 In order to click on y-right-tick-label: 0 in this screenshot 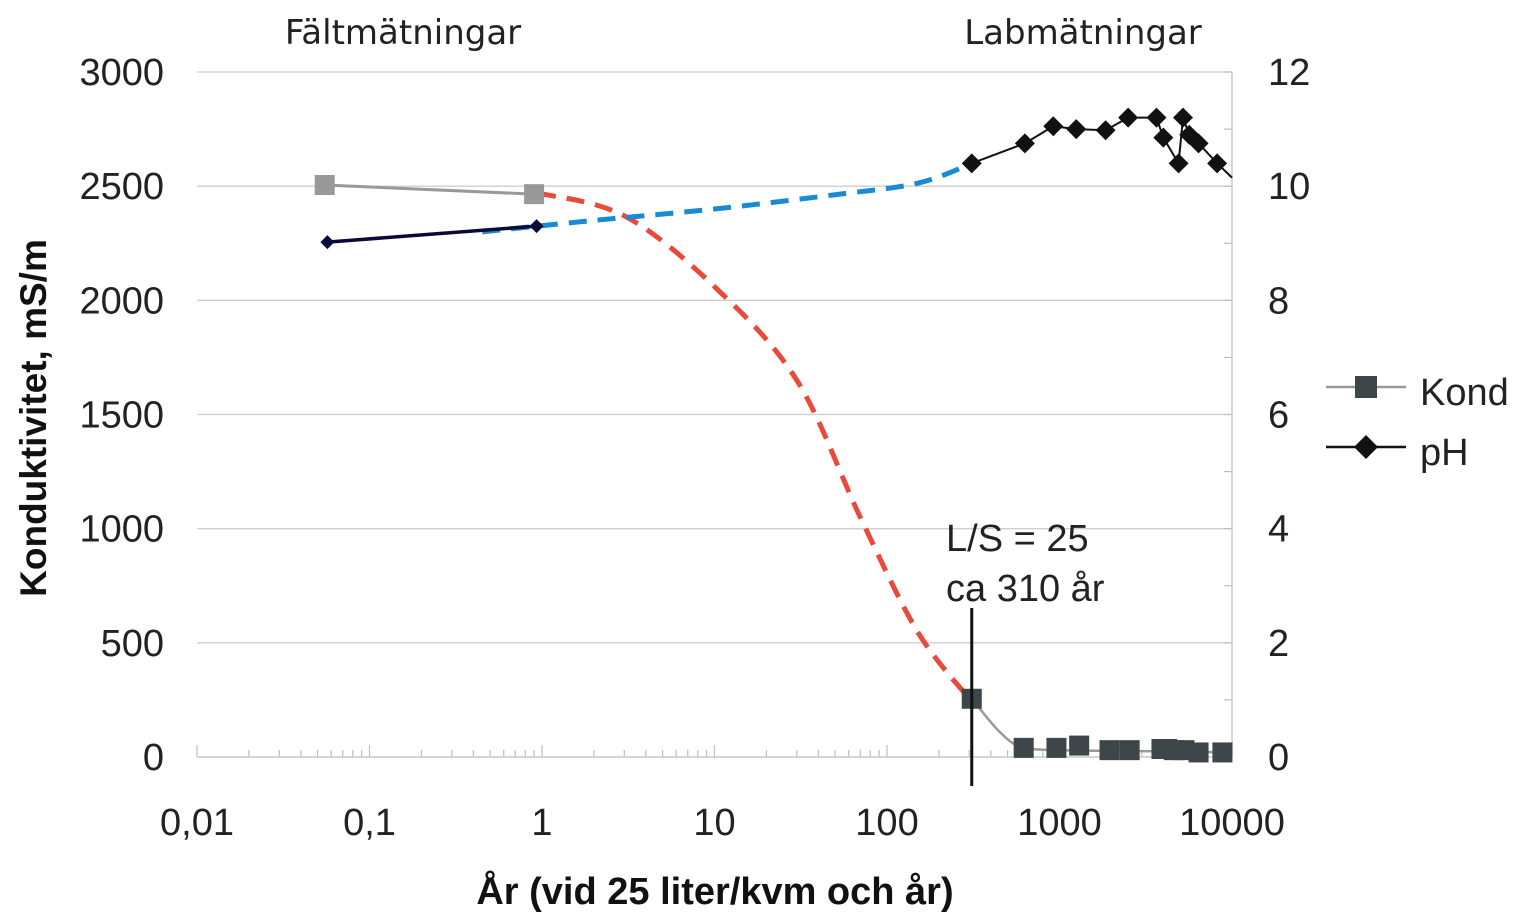, I will do `click(1278, 758)`.